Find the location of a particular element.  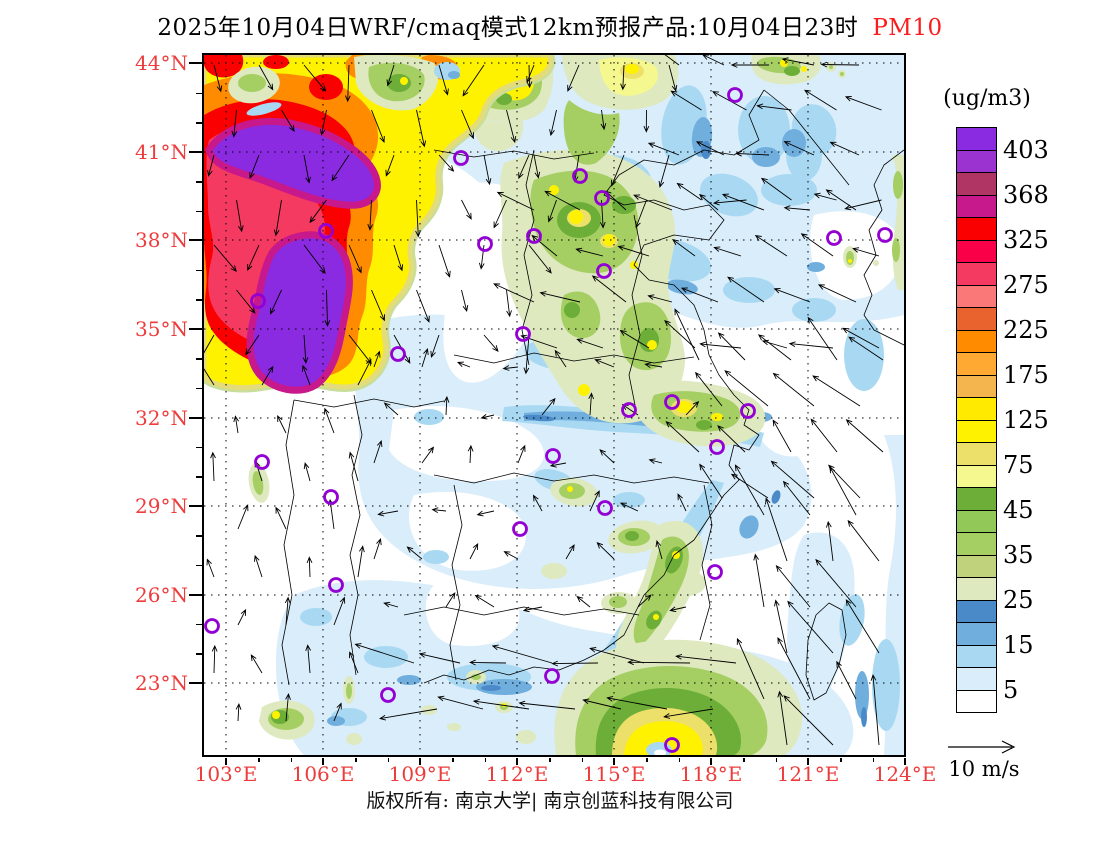

colorbar-value: 45 is located at coordinates (1018, 509).